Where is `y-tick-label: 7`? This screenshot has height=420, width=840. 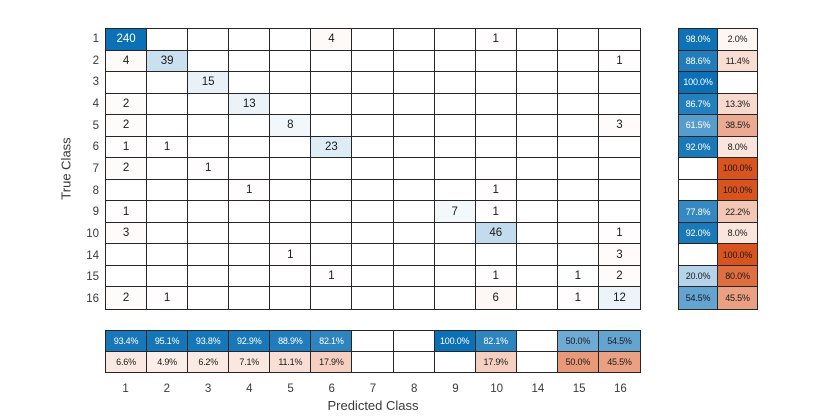 y-tick-label: 7 is located at coordinates (95, 168).